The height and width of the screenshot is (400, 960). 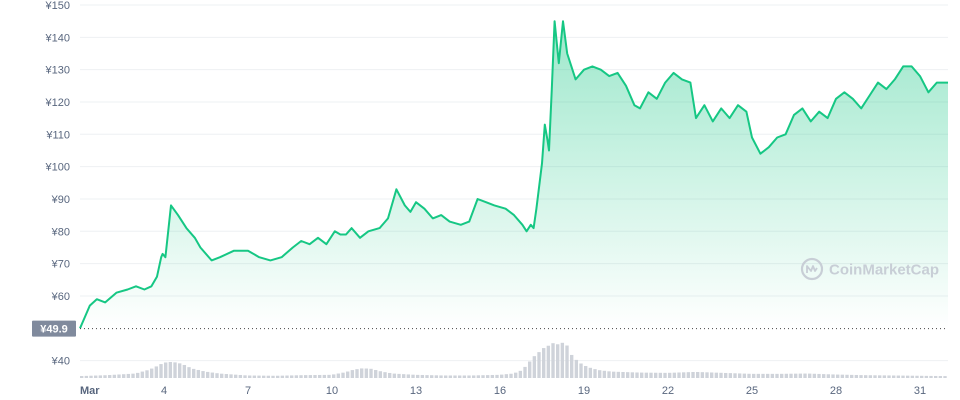 What do you see at coordinates (54, 328) in the screenshot?
I see `open-price-tag` at bounding box center [54, 328].